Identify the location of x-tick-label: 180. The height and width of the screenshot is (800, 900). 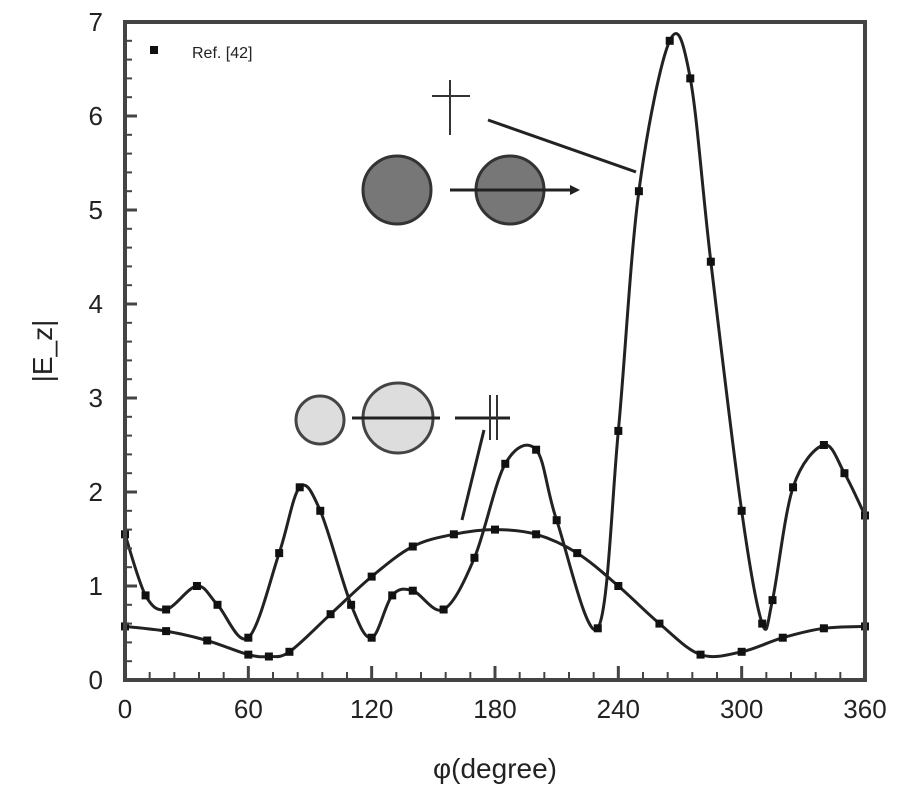
(494, 709).